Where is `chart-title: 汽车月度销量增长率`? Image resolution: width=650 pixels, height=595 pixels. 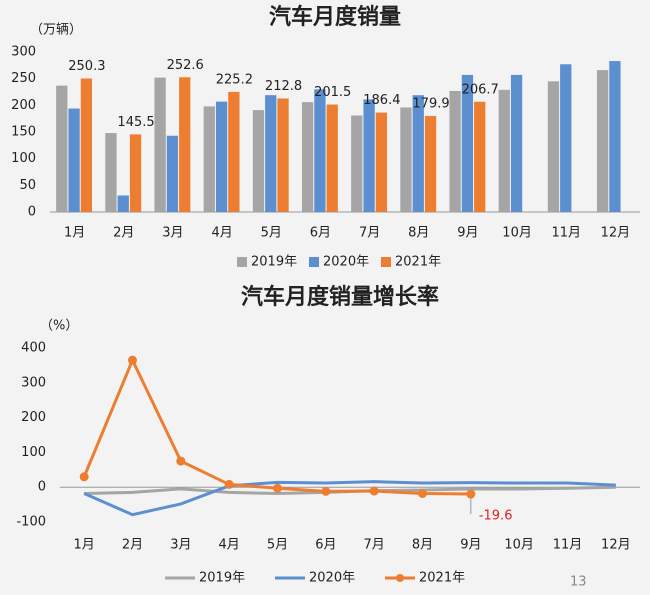
chart-title: 汽车月度销量增长率 is located at coordinates (340, 297).